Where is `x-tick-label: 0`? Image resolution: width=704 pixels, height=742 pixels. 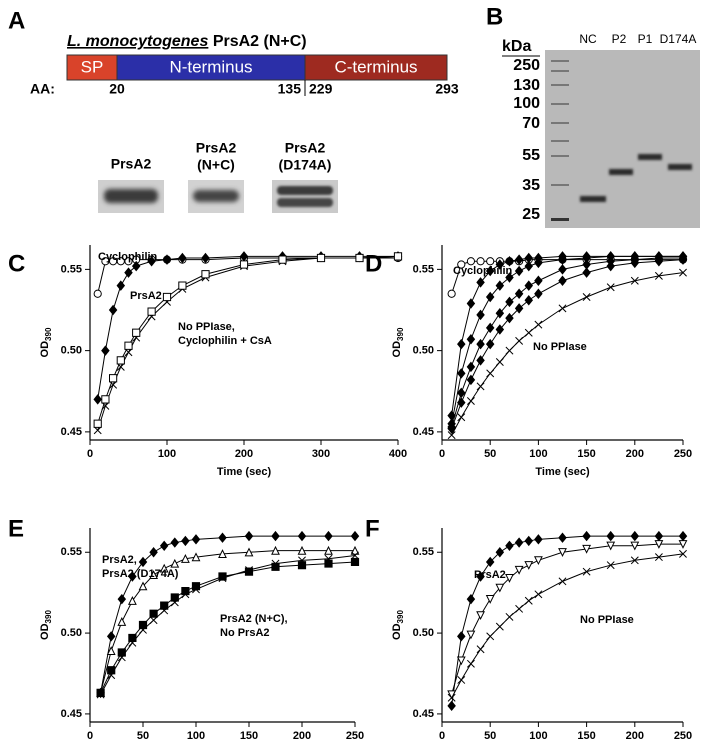 x-tick-label: 0 is located at coordinates (90, 454).